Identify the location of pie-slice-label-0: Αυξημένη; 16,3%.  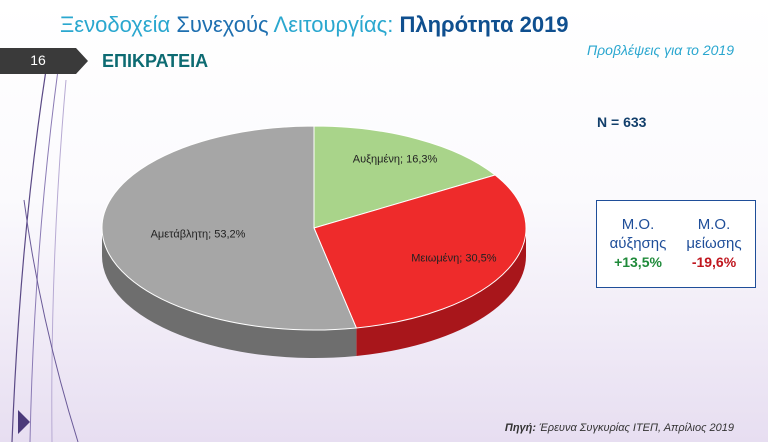
(395, 160).